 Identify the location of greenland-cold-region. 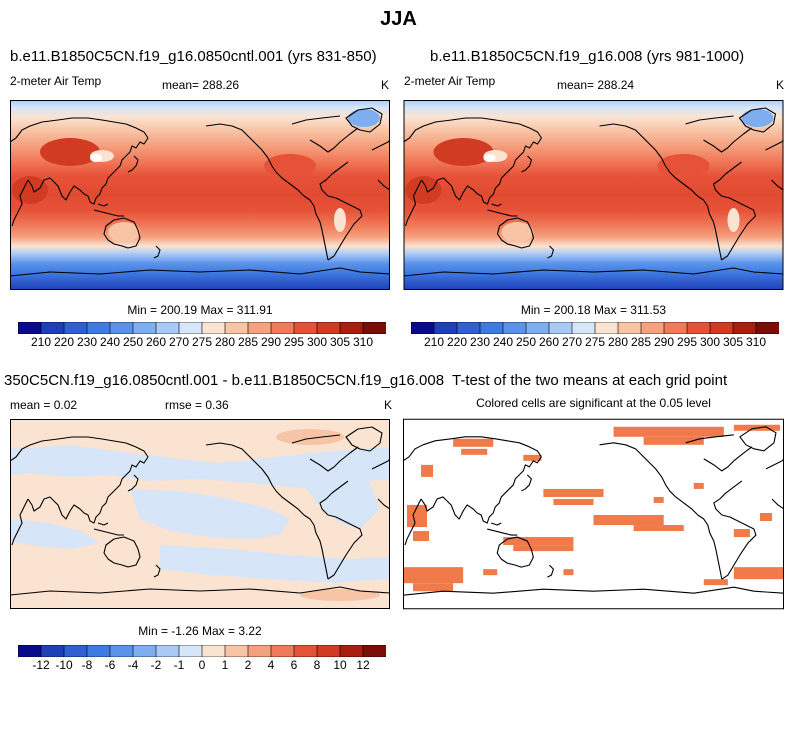
(757, 118).